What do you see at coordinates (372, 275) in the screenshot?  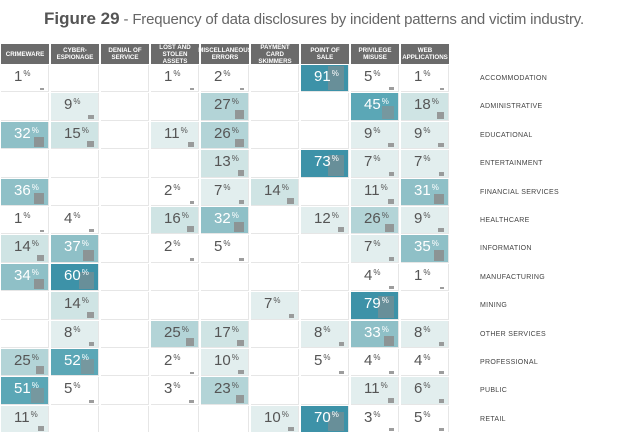 I see `cell-value: 4%` at bounding box center [372, 275].